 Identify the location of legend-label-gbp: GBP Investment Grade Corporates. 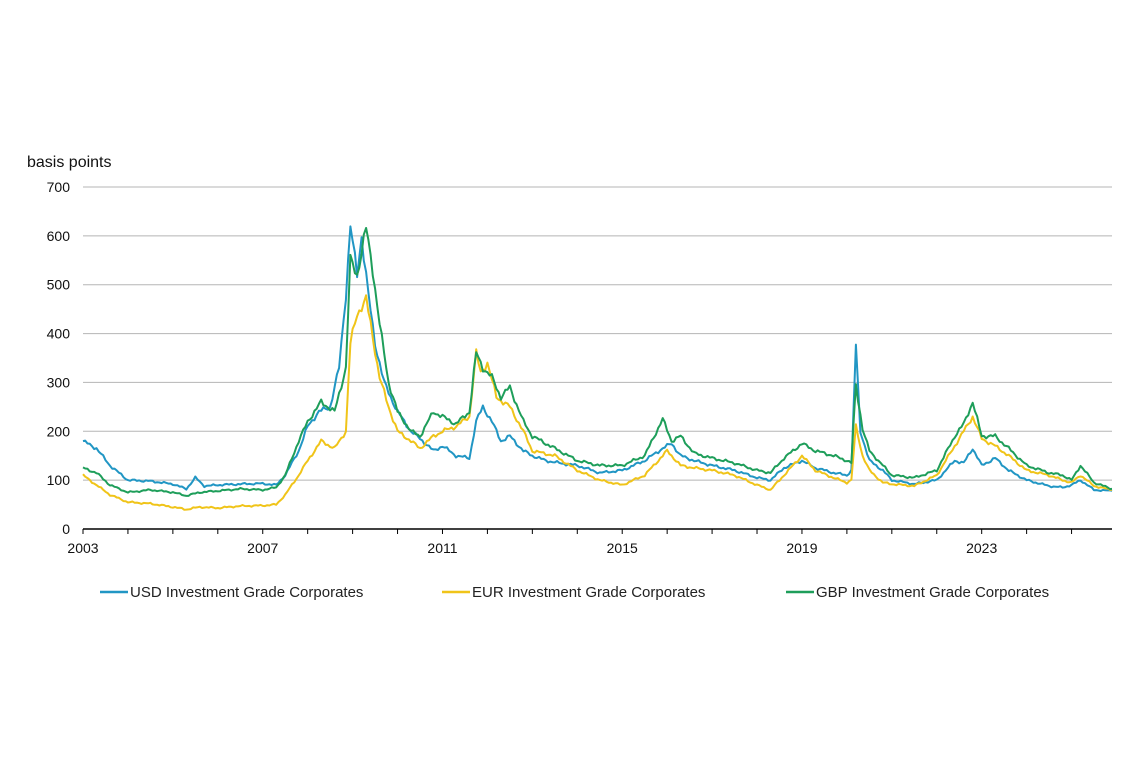
(932, 592).